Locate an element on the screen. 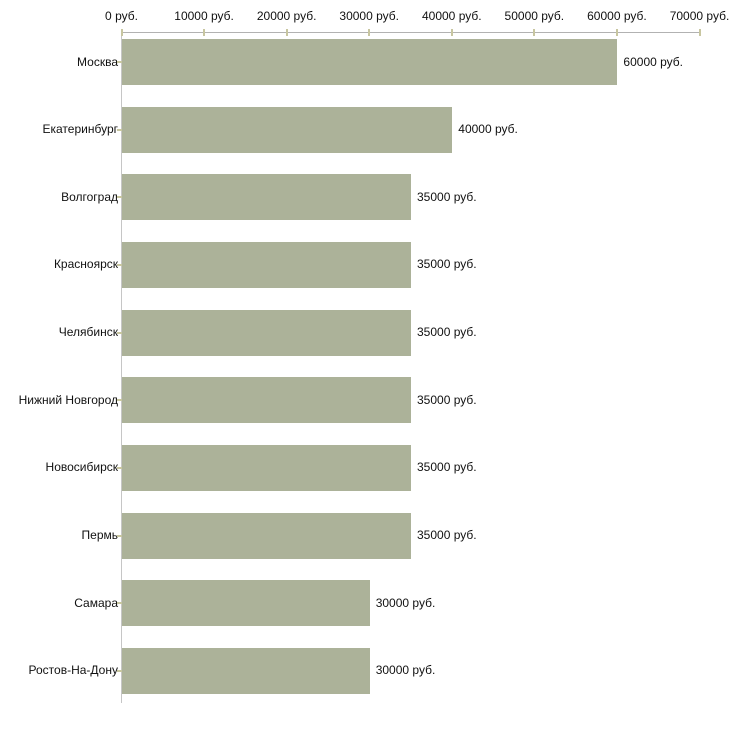 The height and width of the screenshot is (730, 730). x-axis-tick-label: 60000 руб. is located at coordinates (617, 16).